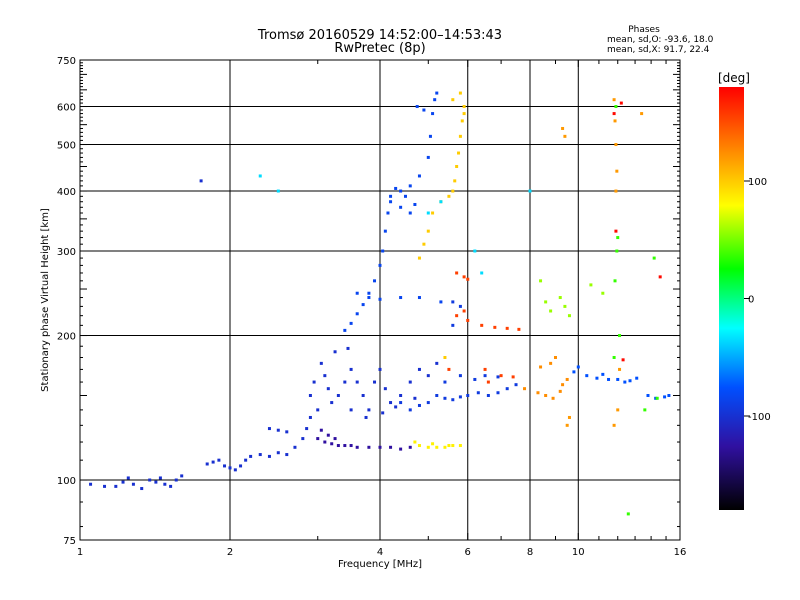 This screenshot has height=600, width=800. What do you see at coordinates (66, 61) in the screenshot?
I see `y-tick-label: 750` at bounding box center [66, 61].